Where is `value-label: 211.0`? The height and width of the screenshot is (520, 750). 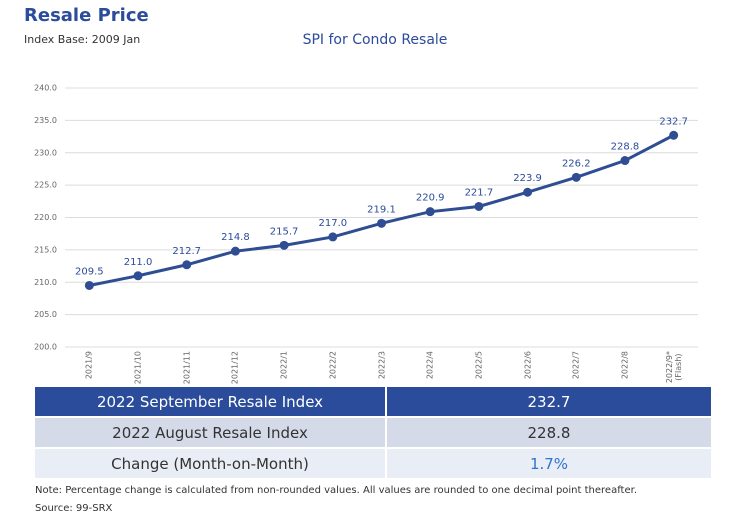 value-label: 211.0 is located at coordinates (138, 262).